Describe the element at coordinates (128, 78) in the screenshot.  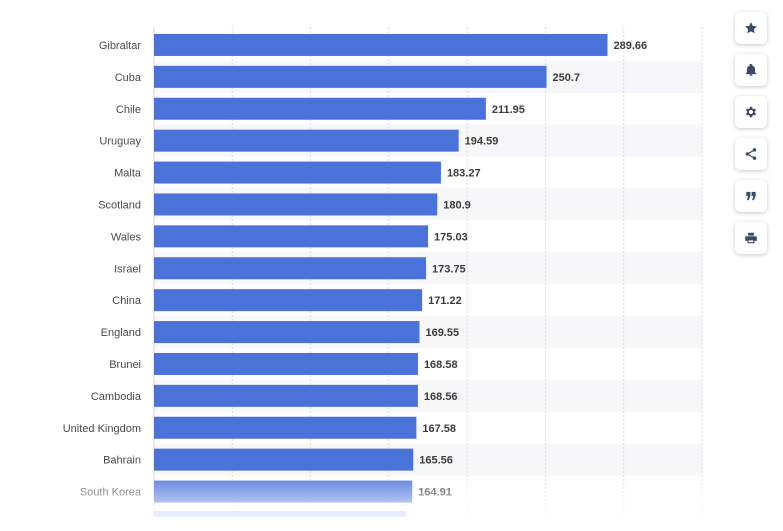
I see `category-label: Cuba` at that location.